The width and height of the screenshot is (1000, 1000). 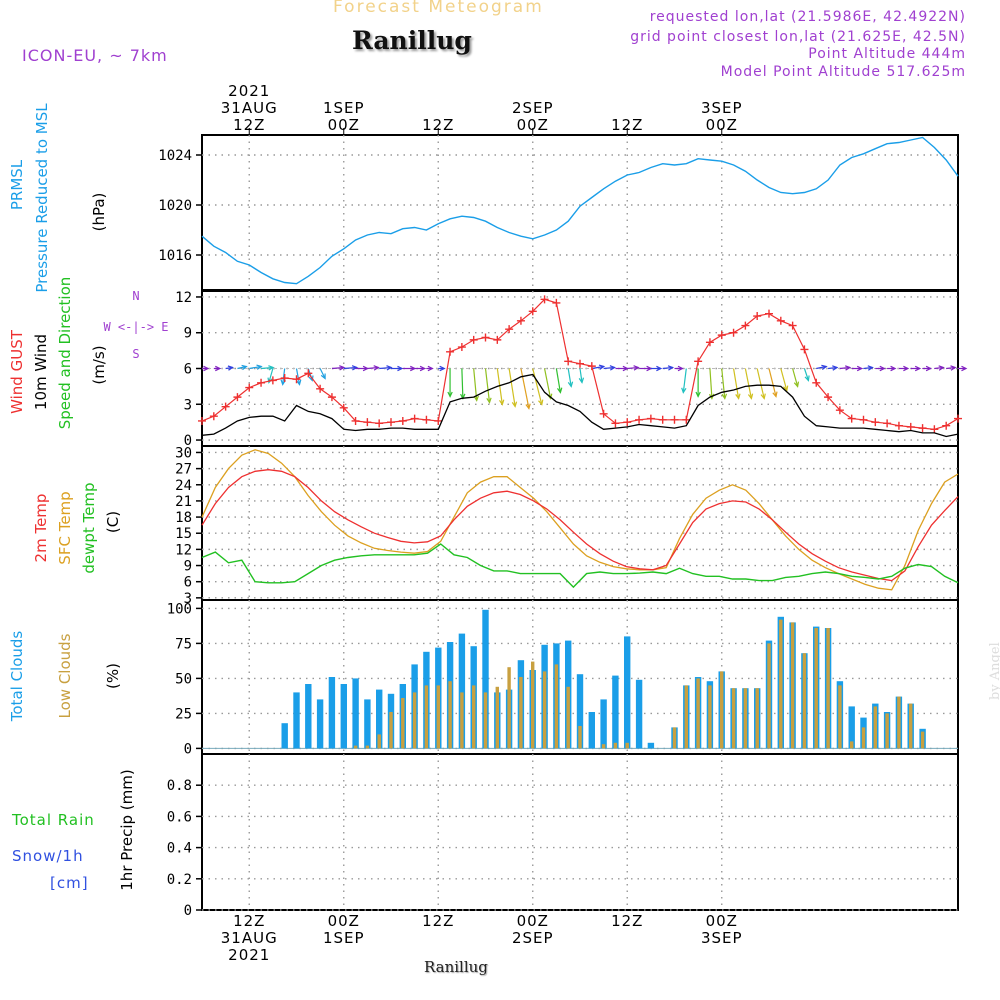 What do you see at coordinates (533, 108) in the screenshot?
I see `time-label-top: 2SEP` at bounding box center [533, 108].